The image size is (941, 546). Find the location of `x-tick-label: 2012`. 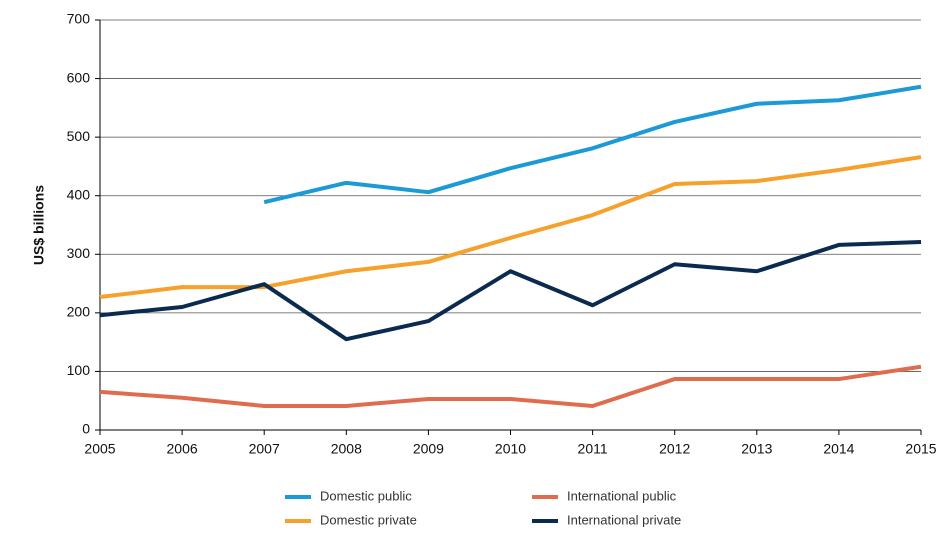

x-tick-label: 2012 is located at coordinates (674, 449).